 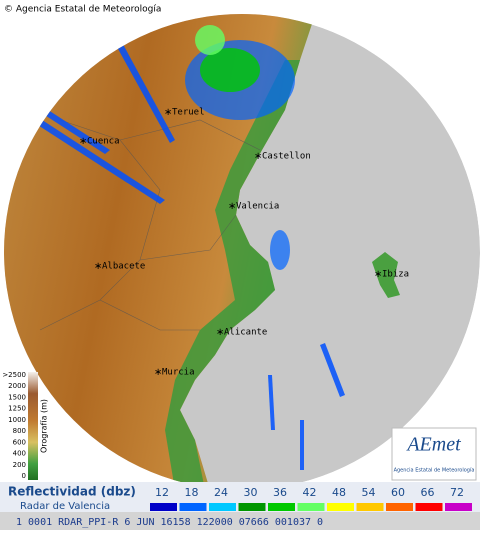 I want to click on rain-cell, so click(x=240, y=147).